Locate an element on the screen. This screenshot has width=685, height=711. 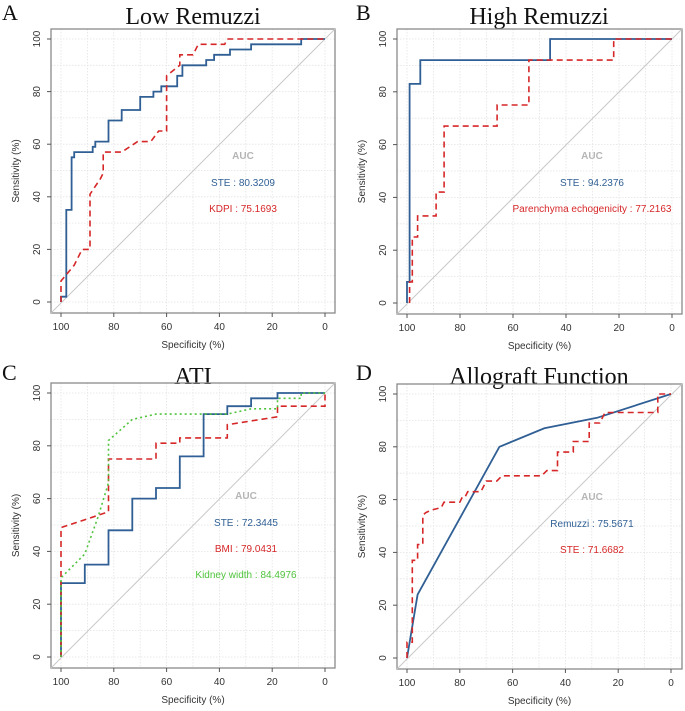
panel-title: ATI is located at coordinates (193, 377).